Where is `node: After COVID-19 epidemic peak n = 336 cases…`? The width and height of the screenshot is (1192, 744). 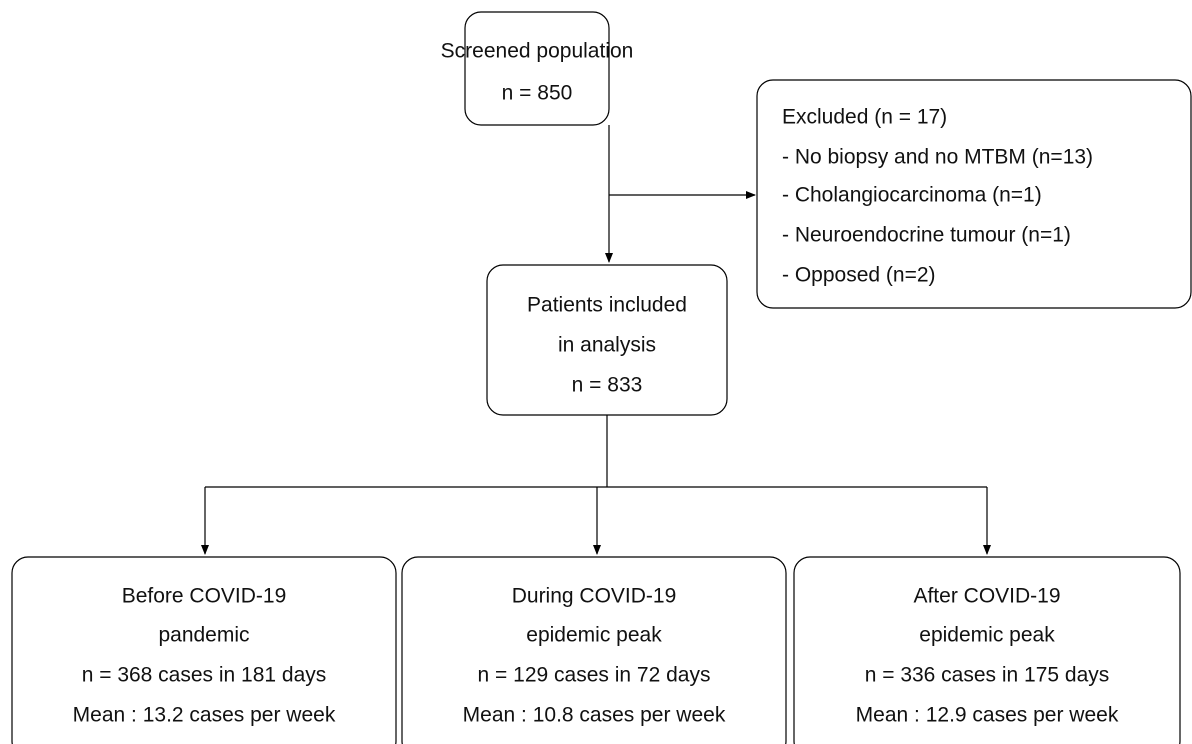 node: After COVID-19 epidemic peak n = 336 cases… is located at coordinates (987, 650).